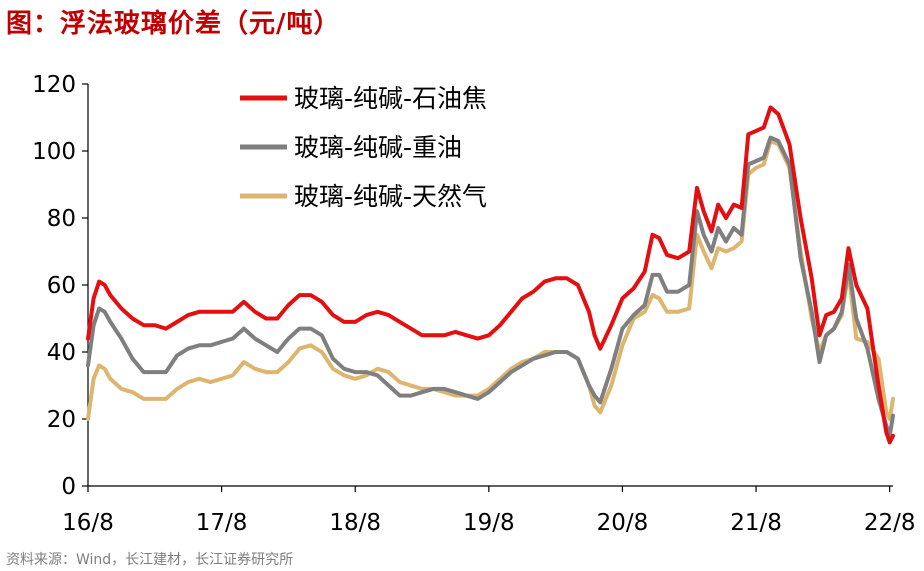 This screenshot has width=924, height=571. What do you see at coordinates (890, 523) in the screenshot?
I see `x-tick-label: 22/8` at bounding box center [890, 523].